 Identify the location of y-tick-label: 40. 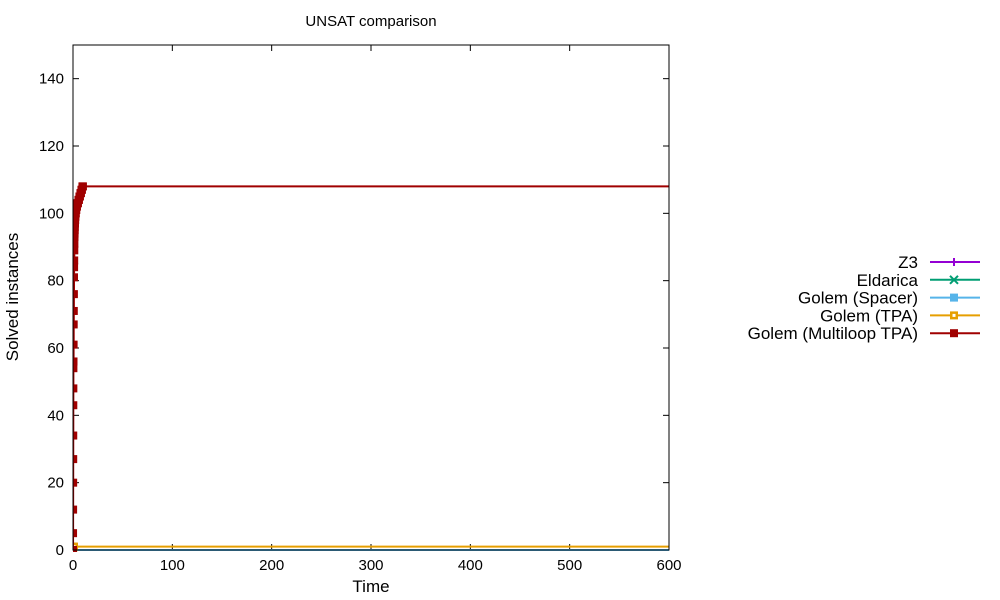
(55, 415).